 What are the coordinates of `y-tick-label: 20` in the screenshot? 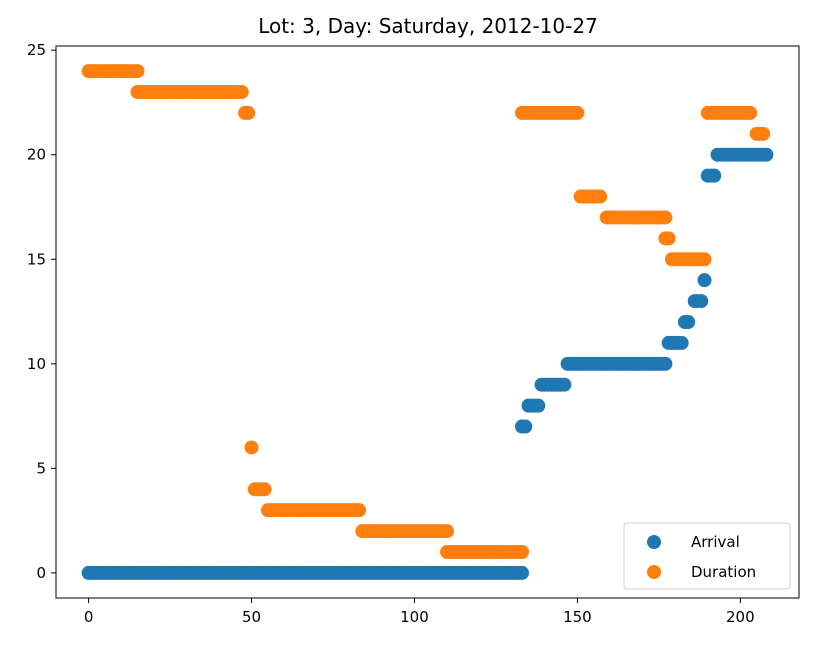 It's located at (36, 155).